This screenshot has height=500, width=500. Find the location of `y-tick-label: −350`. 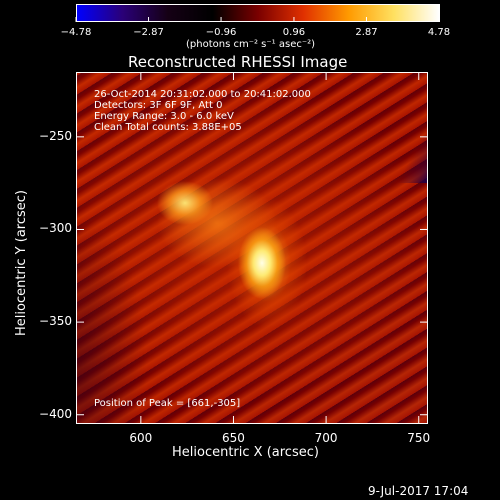

y-tick-label: −350 is located at coordinates (55, 321).